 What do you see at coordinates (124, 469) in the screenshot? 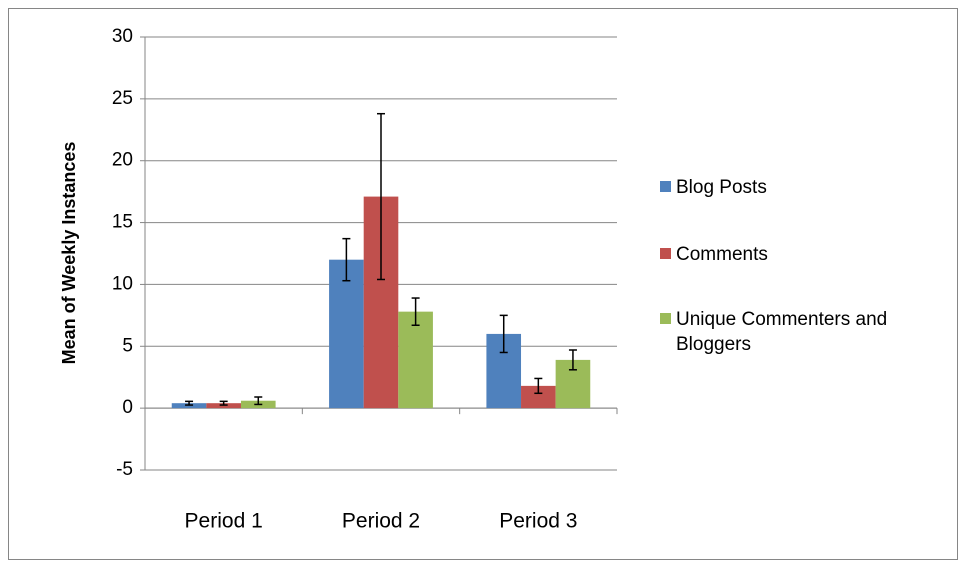
I see `y-tick-label: -5` at bounding box center [124, 469].